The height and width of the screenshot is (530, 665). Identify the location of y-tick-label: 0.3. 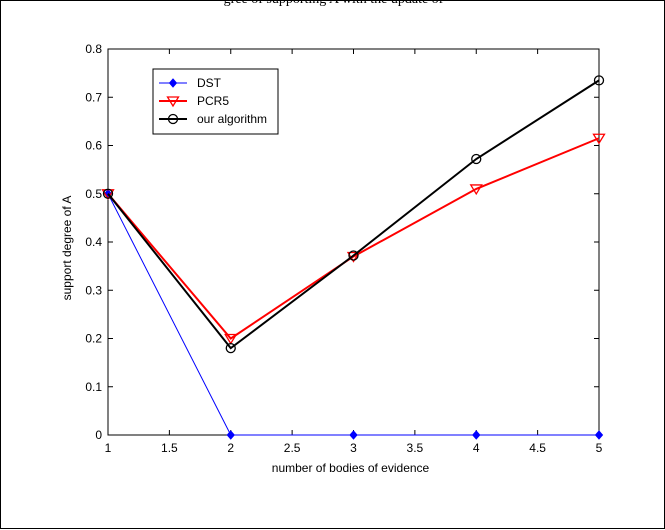
(93, 290).